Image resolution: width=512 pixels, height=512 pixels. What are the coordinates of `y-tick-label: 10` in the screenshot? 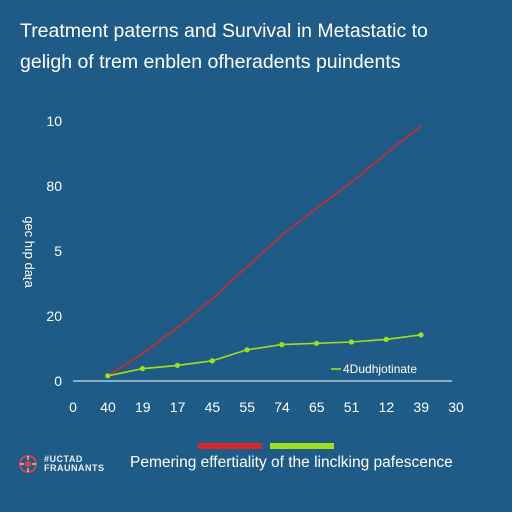 It's located at (54, 121).